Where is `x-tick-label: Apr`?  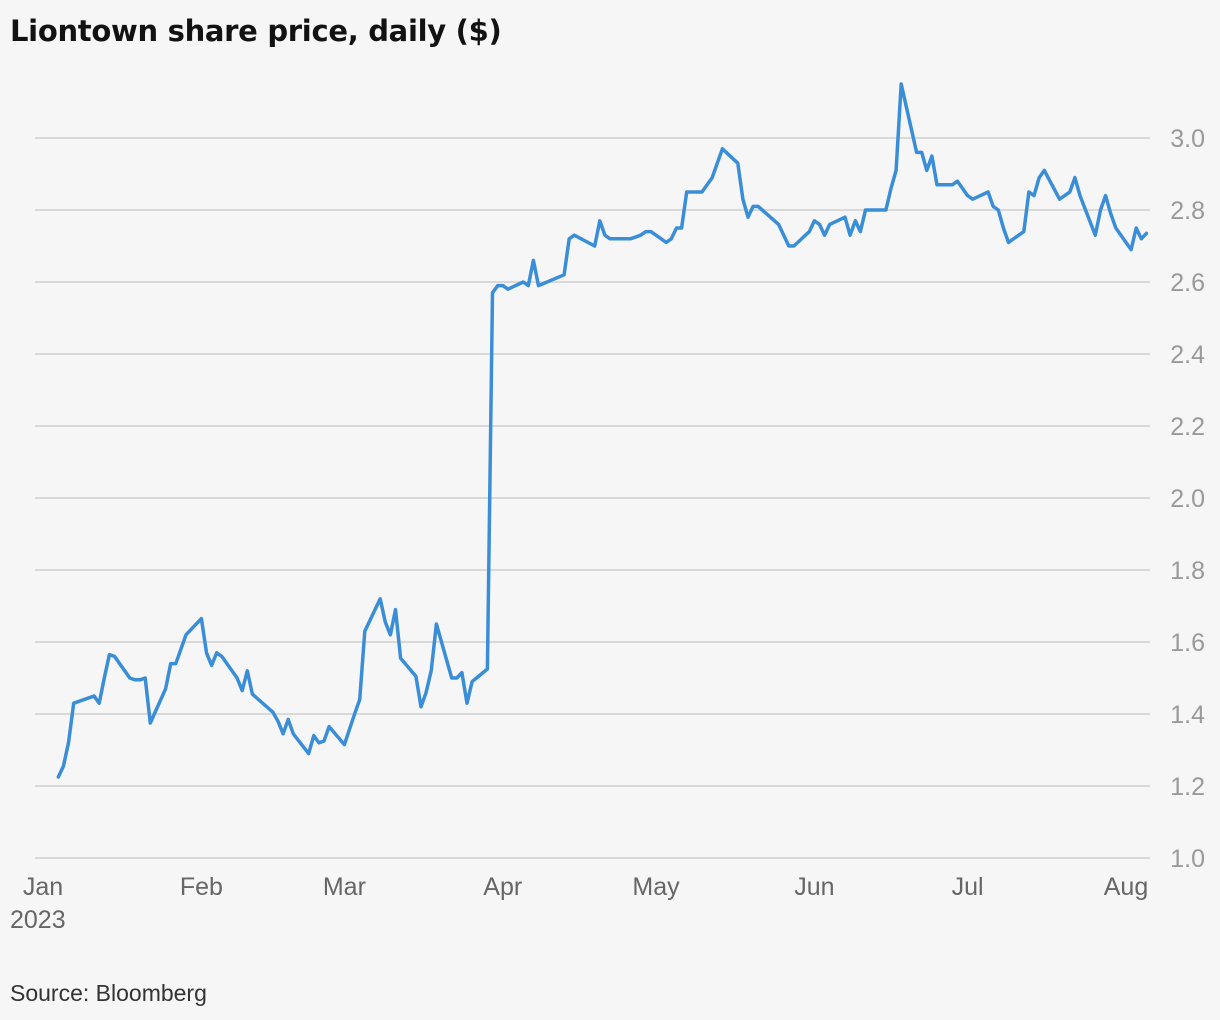 x-tick-label: Apr is located at coordinates (502, 887).